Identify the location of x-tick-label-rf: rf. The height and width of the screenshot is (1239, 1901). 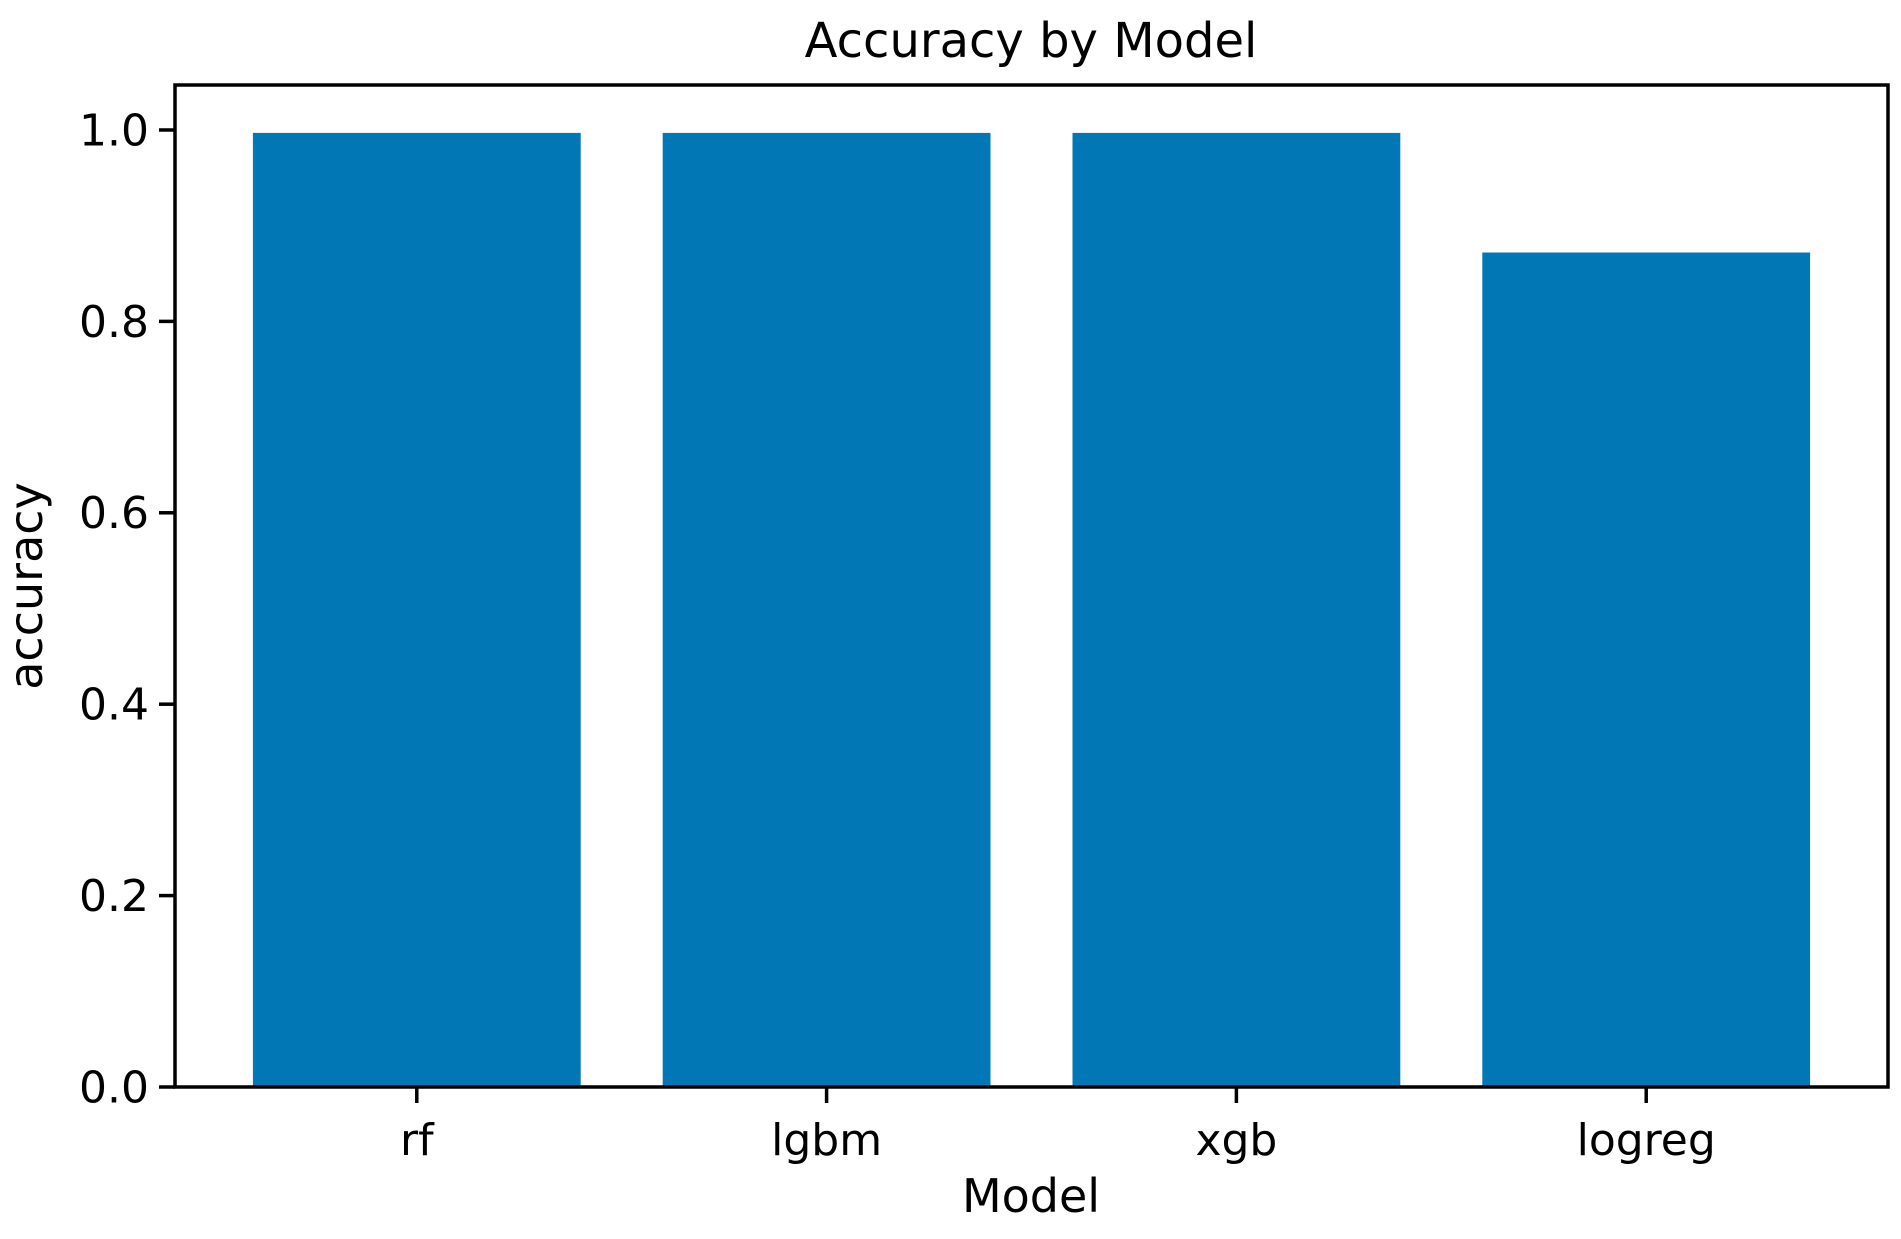
(417, 1140).